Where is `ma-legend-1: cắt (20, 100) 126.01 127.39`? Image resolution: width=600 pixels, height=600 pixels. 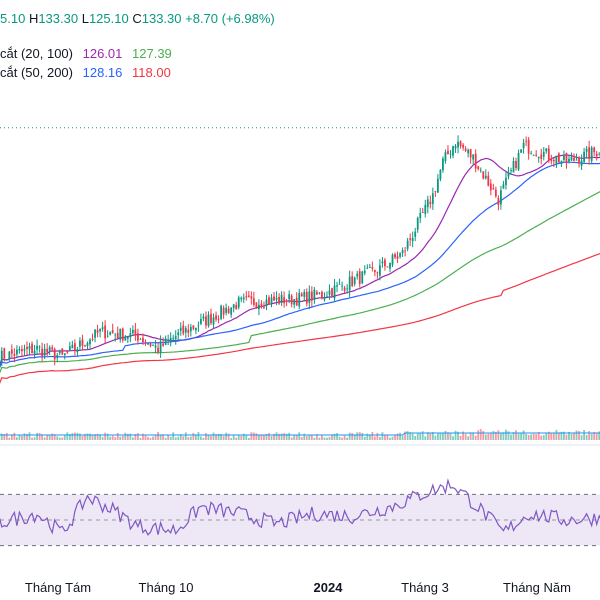 ma-legend-1: cắt (20, 100) 126.01 127.39 is located at coordinates (86, 53).